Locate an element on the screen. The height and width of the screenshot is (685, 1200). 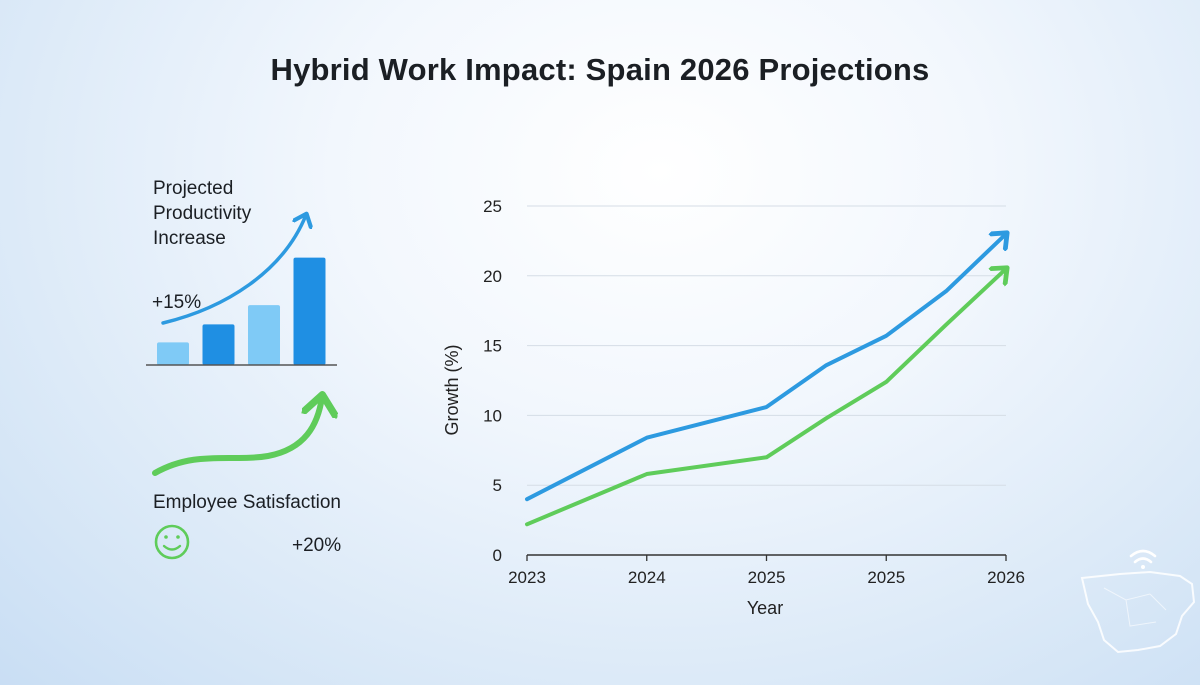
x-tick-label: 2023 is located at coordinates (527, 577).